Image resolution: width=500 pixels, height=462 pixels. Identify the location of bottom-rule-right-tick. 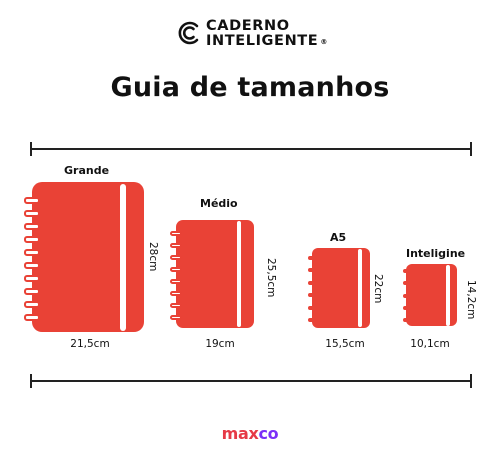
(471, 381).